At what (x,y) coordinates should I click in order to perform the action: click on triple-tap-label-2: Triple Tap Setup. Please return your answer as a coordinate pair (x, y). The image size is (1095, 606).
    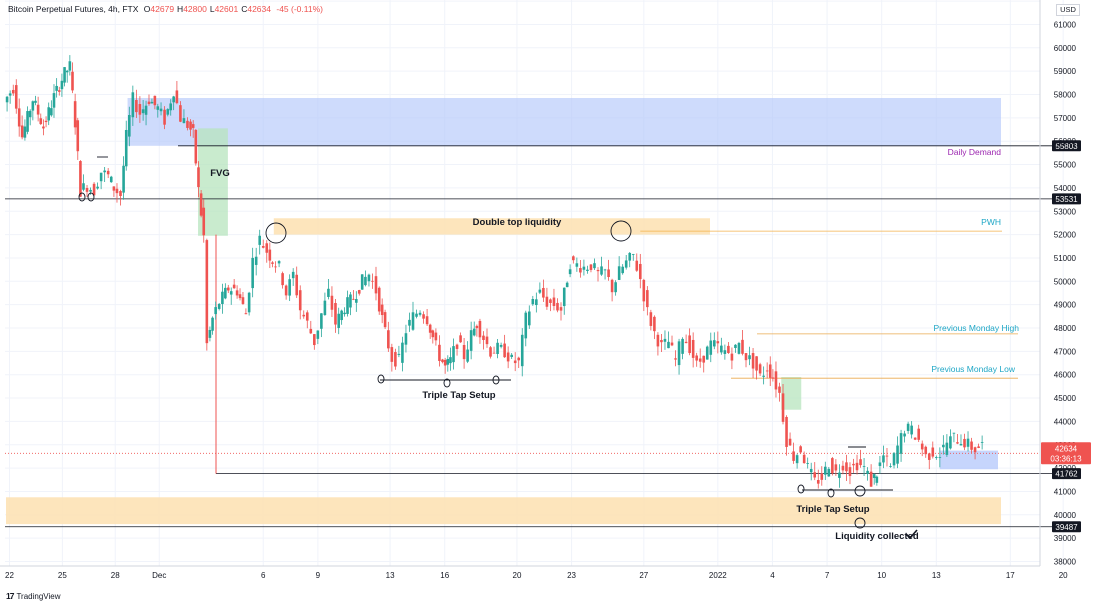
    Looking at the image, I should click on (832, 509).